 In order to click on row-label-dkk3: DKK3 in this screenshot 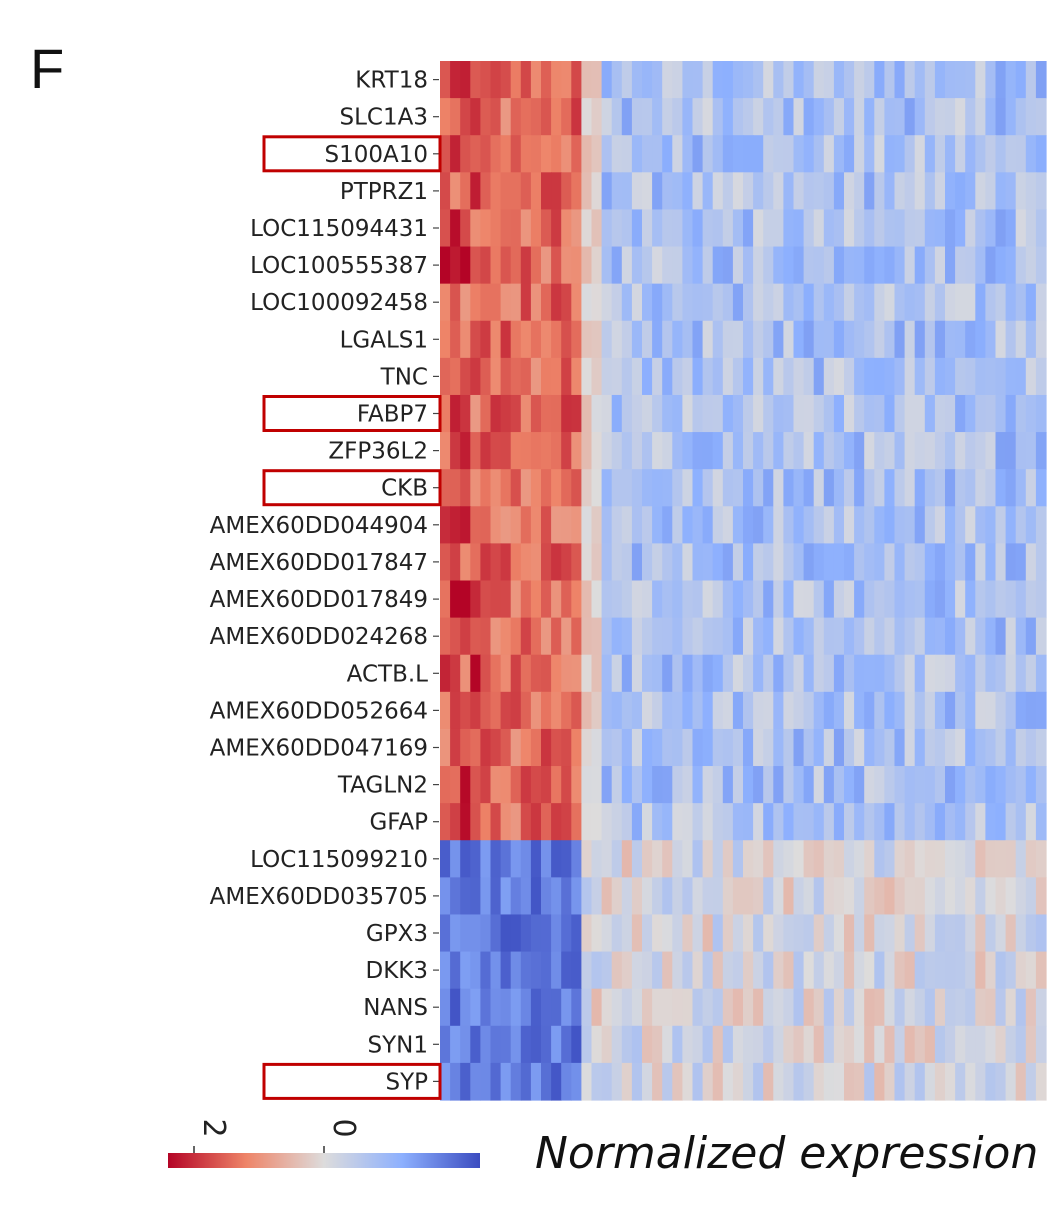, I will do `click(396, 971)`.